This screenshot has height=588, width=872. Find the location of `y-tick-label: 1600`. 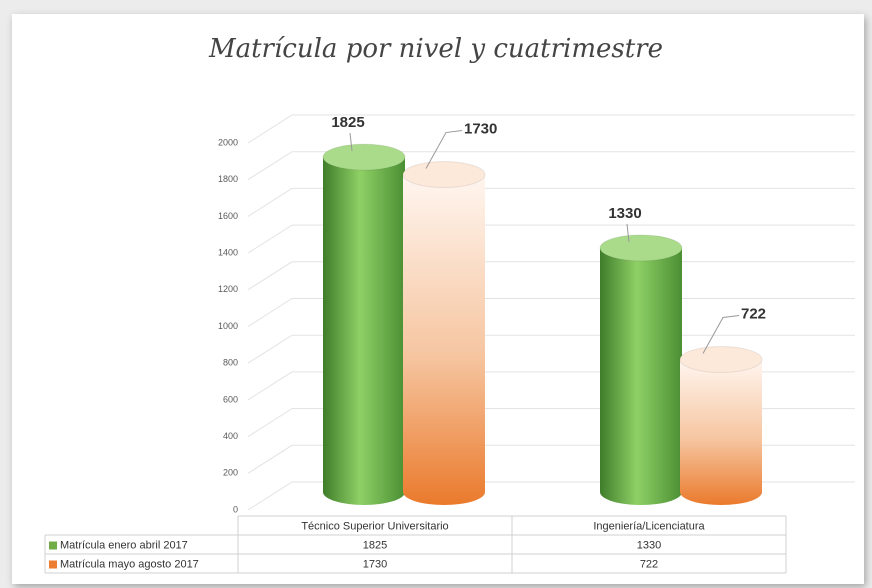

y-tick-label: 1600 is located at coordinates (228, 216).